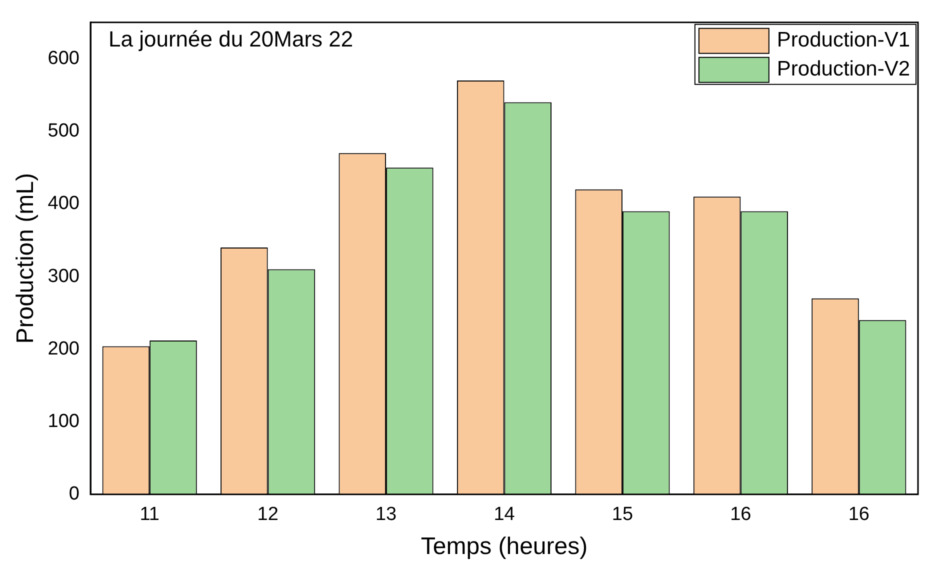  I want to click on y-tick-label: 600, so click(64, 58).